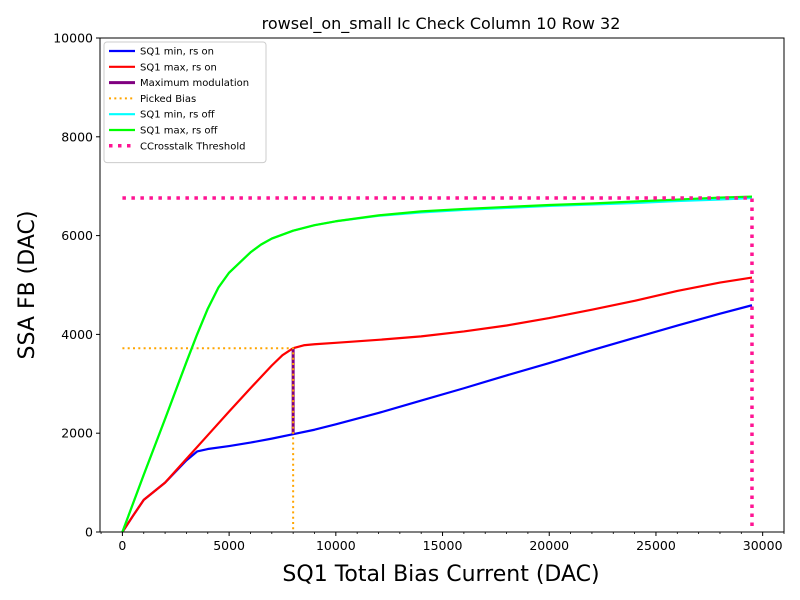 Image resolution: width=800 pixels, height=600 pixels. What do you see at coordinates (177, 52) in the screenshot?
I see `legend-label: SQ1 min, rs on` at bounding box center [177, 52].